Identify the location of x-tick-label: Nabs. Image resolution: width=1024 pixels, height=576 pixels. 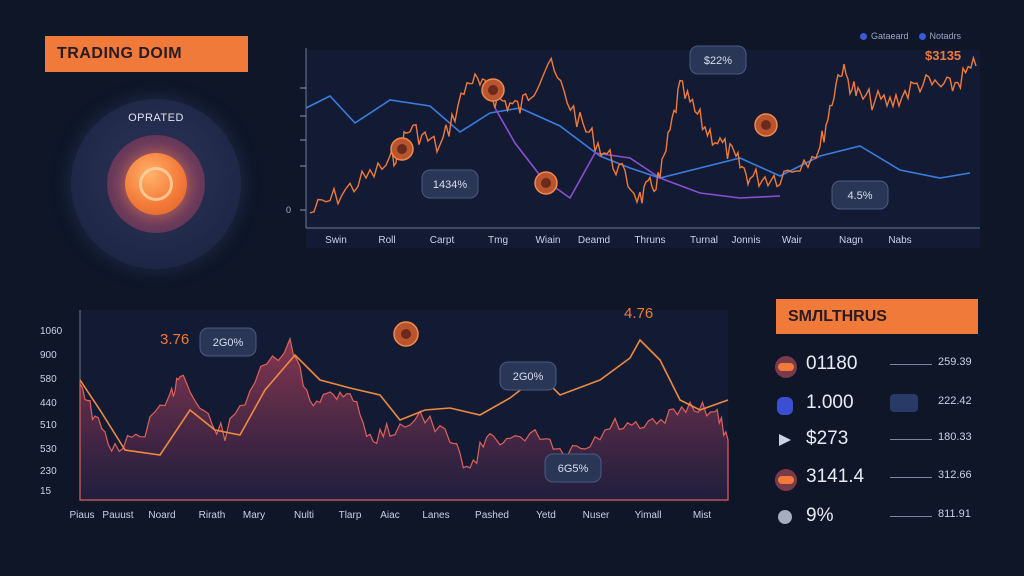
(899, 240).